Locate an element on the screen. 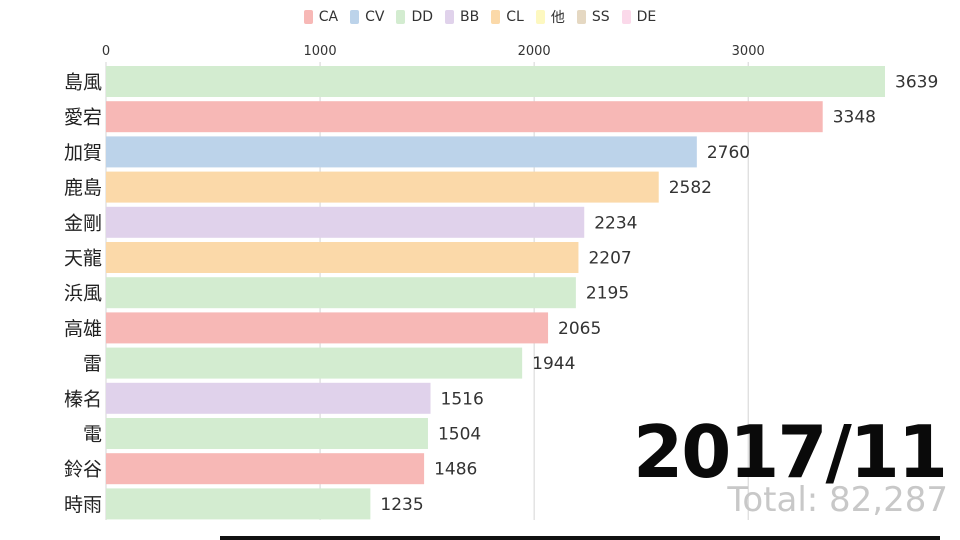 The height and width of the screenshot is (540, 960). legend-item: DE is located at coordinates (639, 17).